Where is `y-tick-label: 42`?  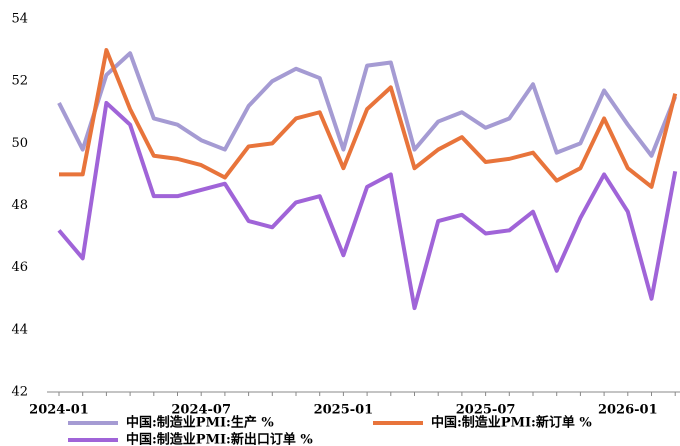 y-tick-label: 42 is located at coordinates (19, 392).